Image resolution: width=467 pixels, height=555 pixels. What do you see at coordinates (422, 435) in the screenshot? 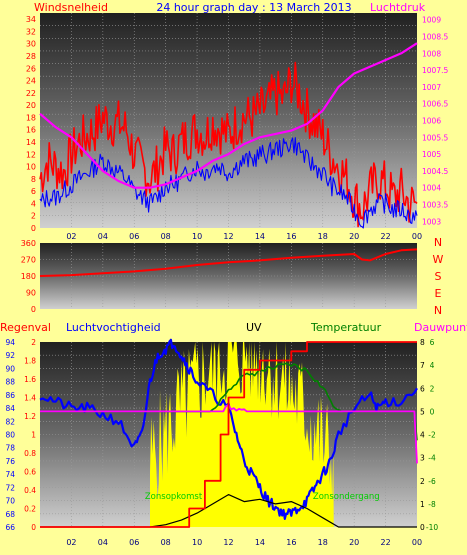
I see `uv-tick-label: 4` at bounding box center [422, 435].